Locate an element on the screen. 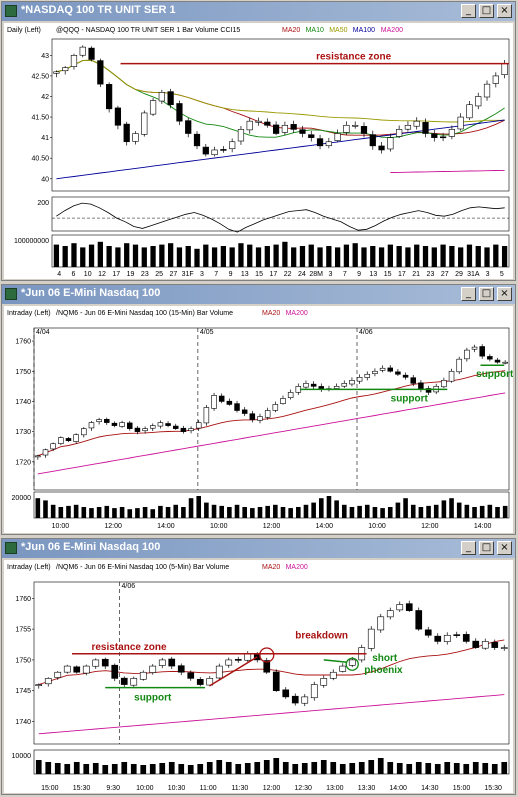 This screenshot has width=518, height=797. short-phoenix-circle is located at coordinates (352, 664).